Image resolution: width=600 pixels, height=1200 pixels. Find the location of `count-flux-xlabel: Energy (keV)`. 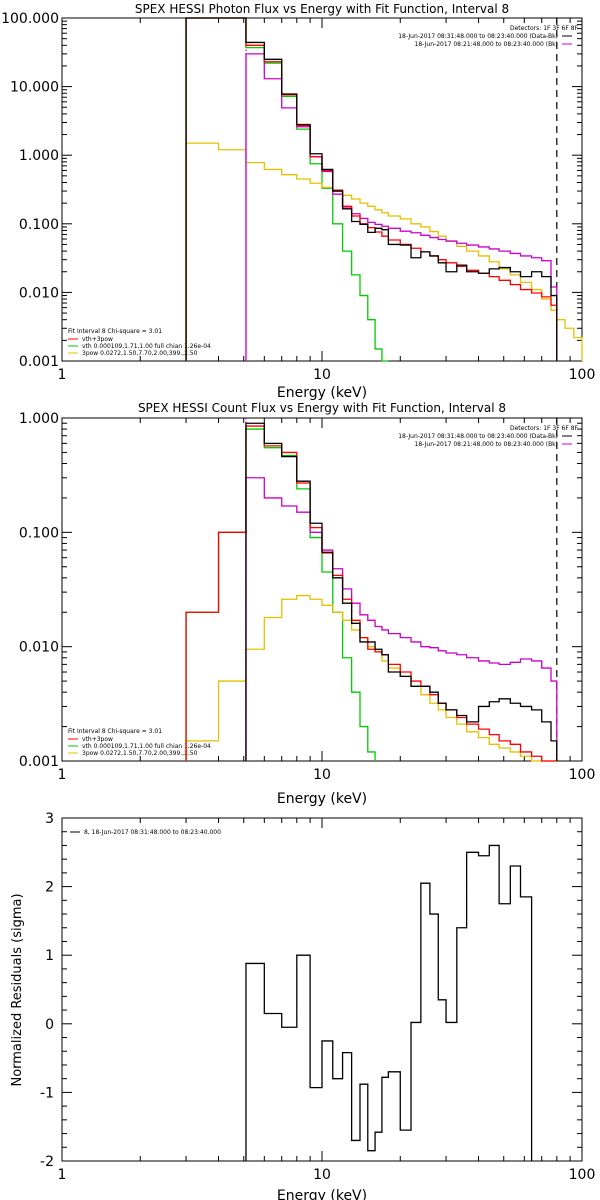

count-flux-xlabel: Energy (keV) is located at coordinates (322, 799).